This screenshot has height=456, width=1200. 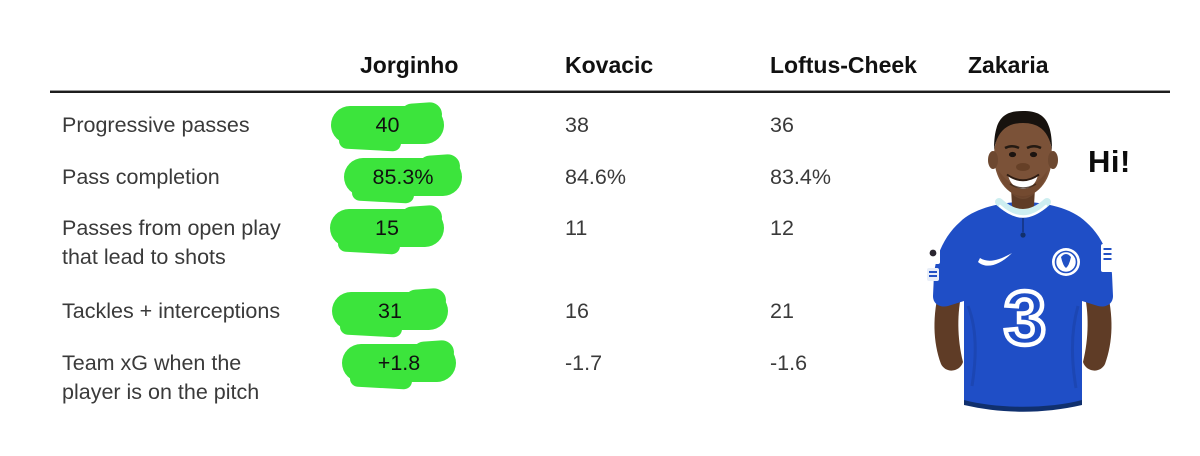 I want to click on stat-value-jorginho: 15, so click(x=387, y=227).